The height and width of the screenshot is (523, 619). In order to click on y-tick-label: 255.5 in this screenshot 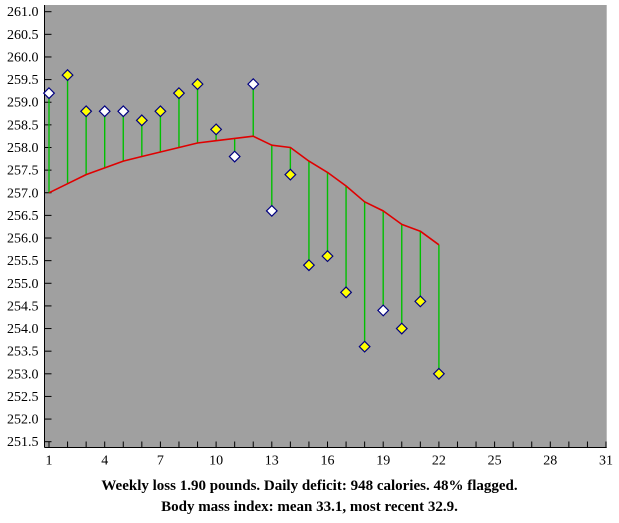, I will do `click(23, 261)`.